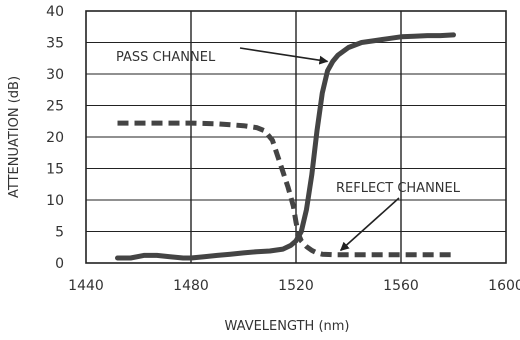 This screenshot has width=520, height=340. Describe the element at coordinates (55, 12) in the screenshot. I see `y-tick-label: 40` at that location.